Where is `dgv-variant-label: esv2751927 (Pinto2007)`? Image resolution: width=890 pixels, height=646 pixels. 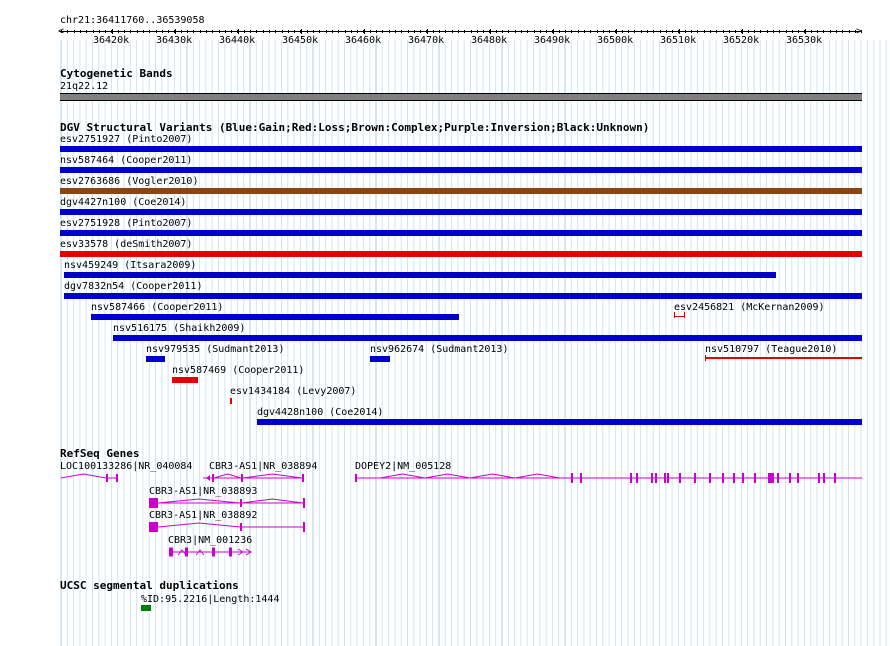
dgv-variant-label: esv2751927 (Pinto2007) is located at coordinates (126, 139).